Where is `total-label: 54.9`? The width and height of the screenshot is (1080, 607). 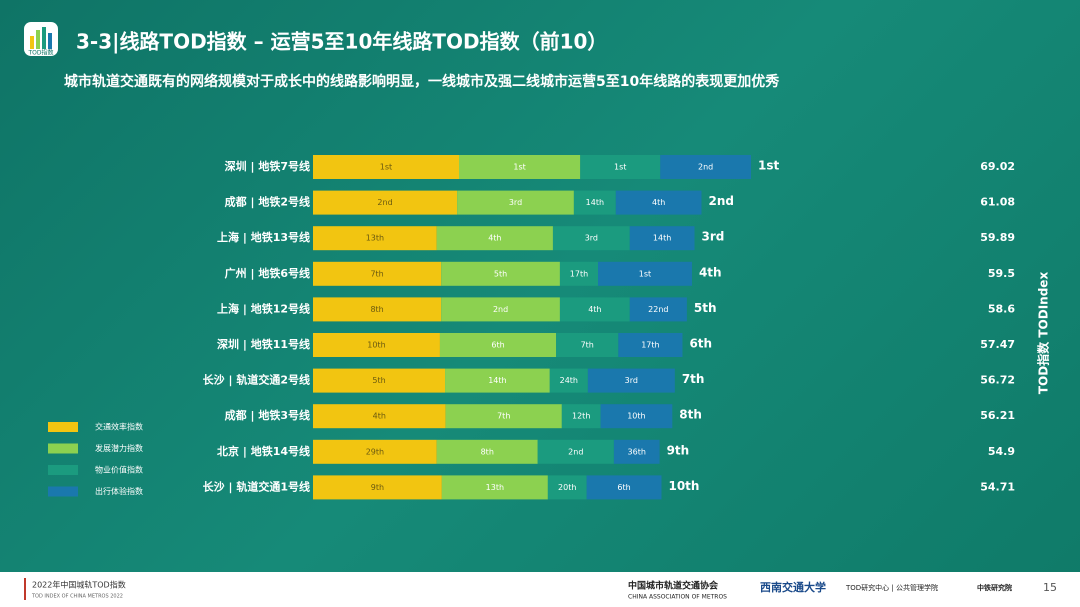
total-label: 54.9 is located at coordinates (1001, 451).